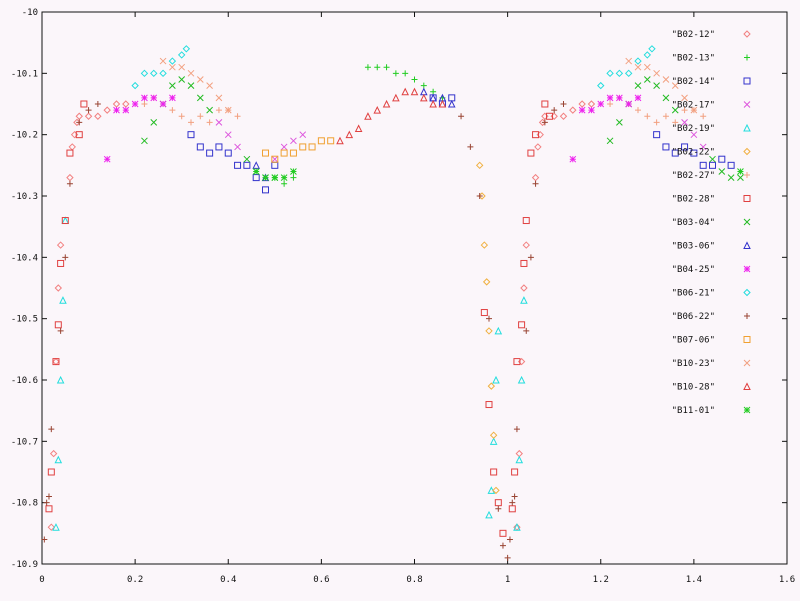 This screenshot has height=601, width=800. What do you see at coordinates (321, 580) in the screenshot?
I see `x-tick-label: 0.6` at bounding box center [321, 580].